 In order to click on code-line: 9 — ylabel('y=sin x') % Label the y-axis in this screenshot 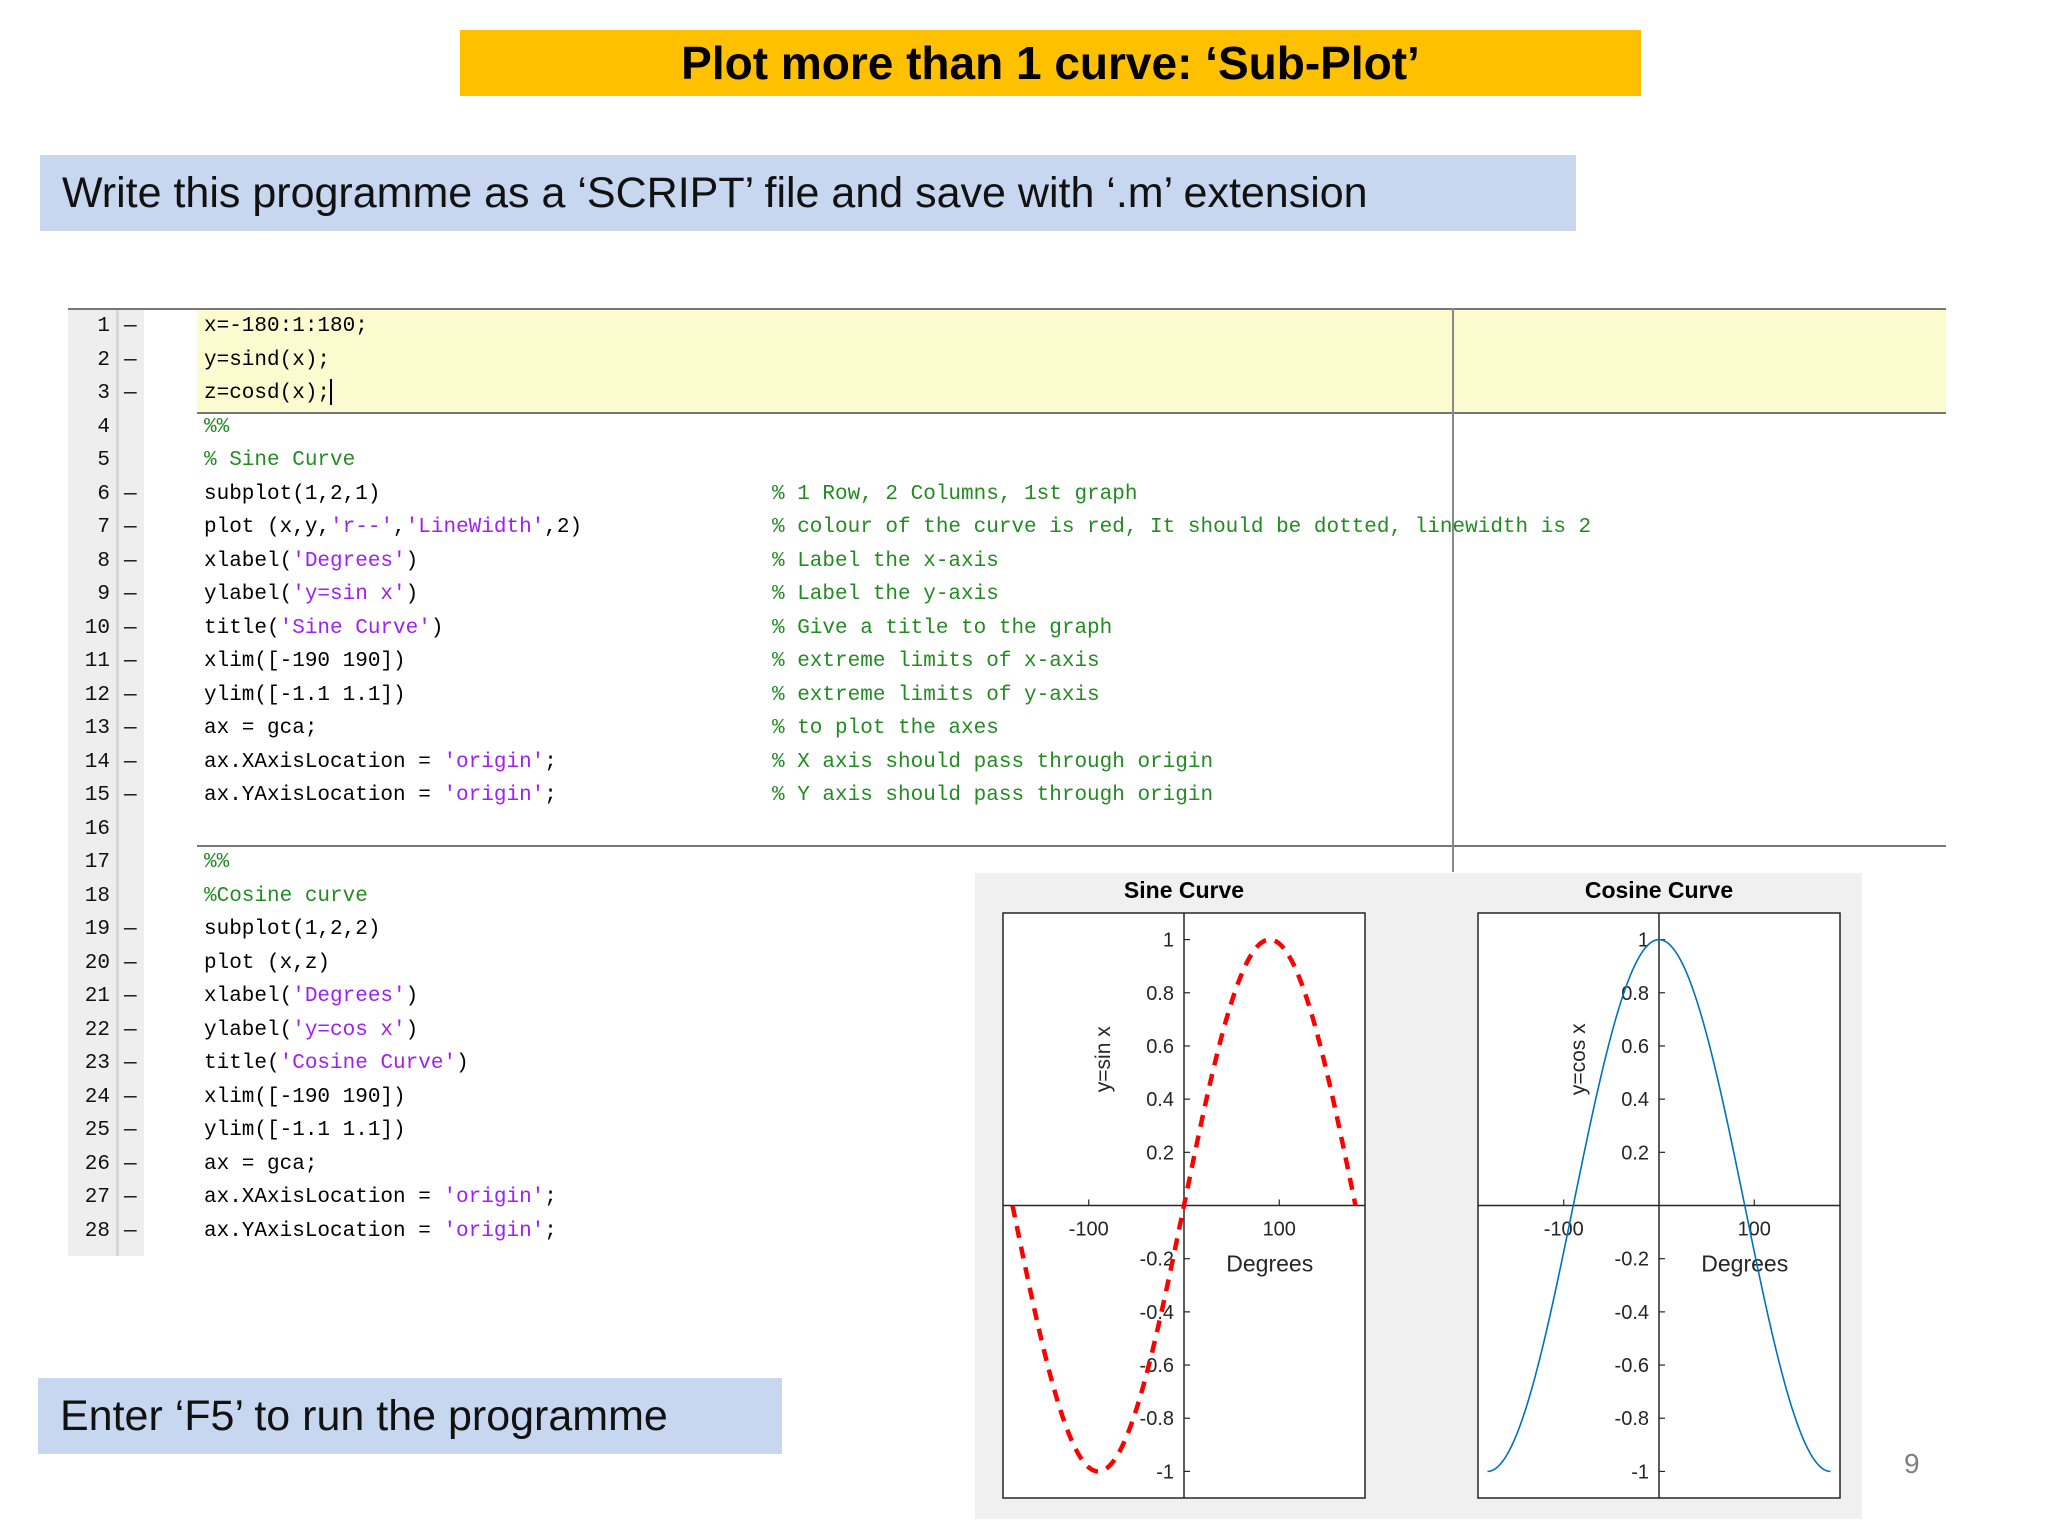, I will do `click(1007, 595)`.